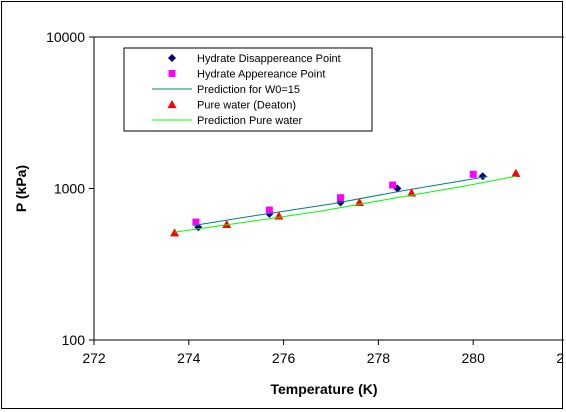 This screenshot has height=412, width=566. What do you see at coordinates (323, 389) in the screenshot?
I see `x-axis-title: Temperature (K)` at bounding box center [323, 389].